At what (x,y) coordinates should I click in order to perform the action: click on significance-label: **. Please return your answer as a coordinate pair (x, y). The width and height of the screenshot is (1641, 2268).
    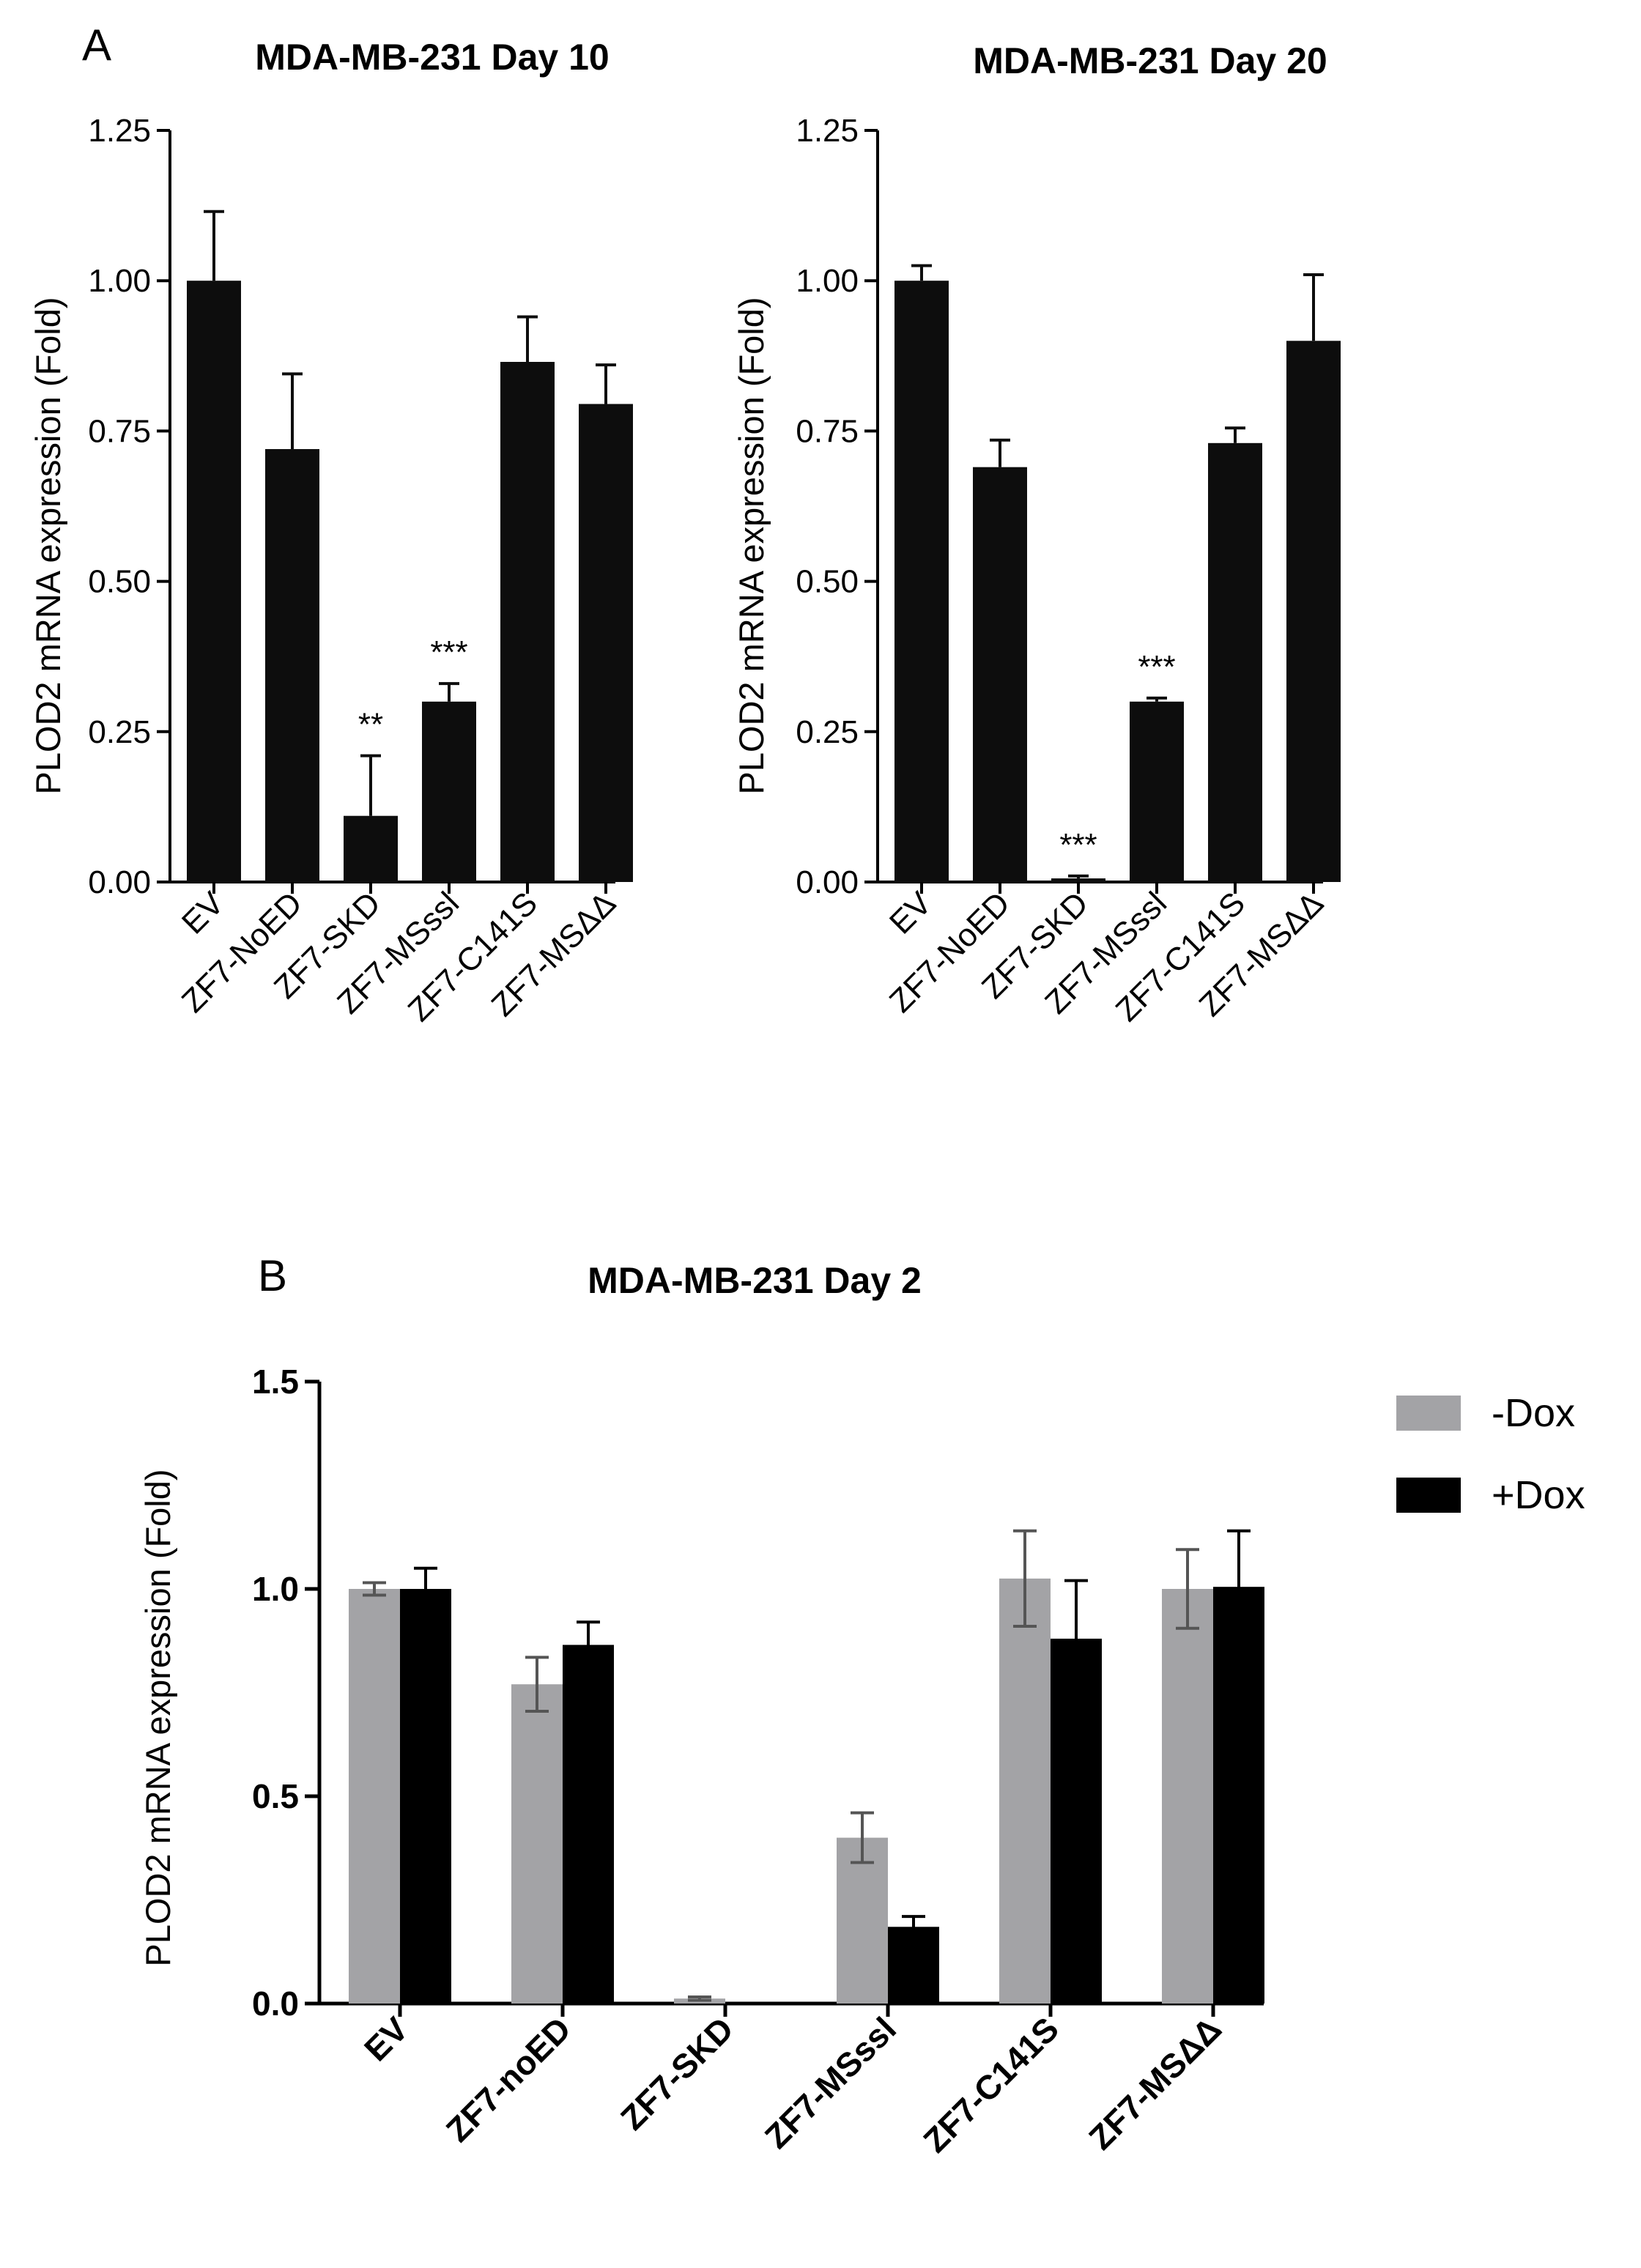
    Looking at the image, I should click on (370, 725).